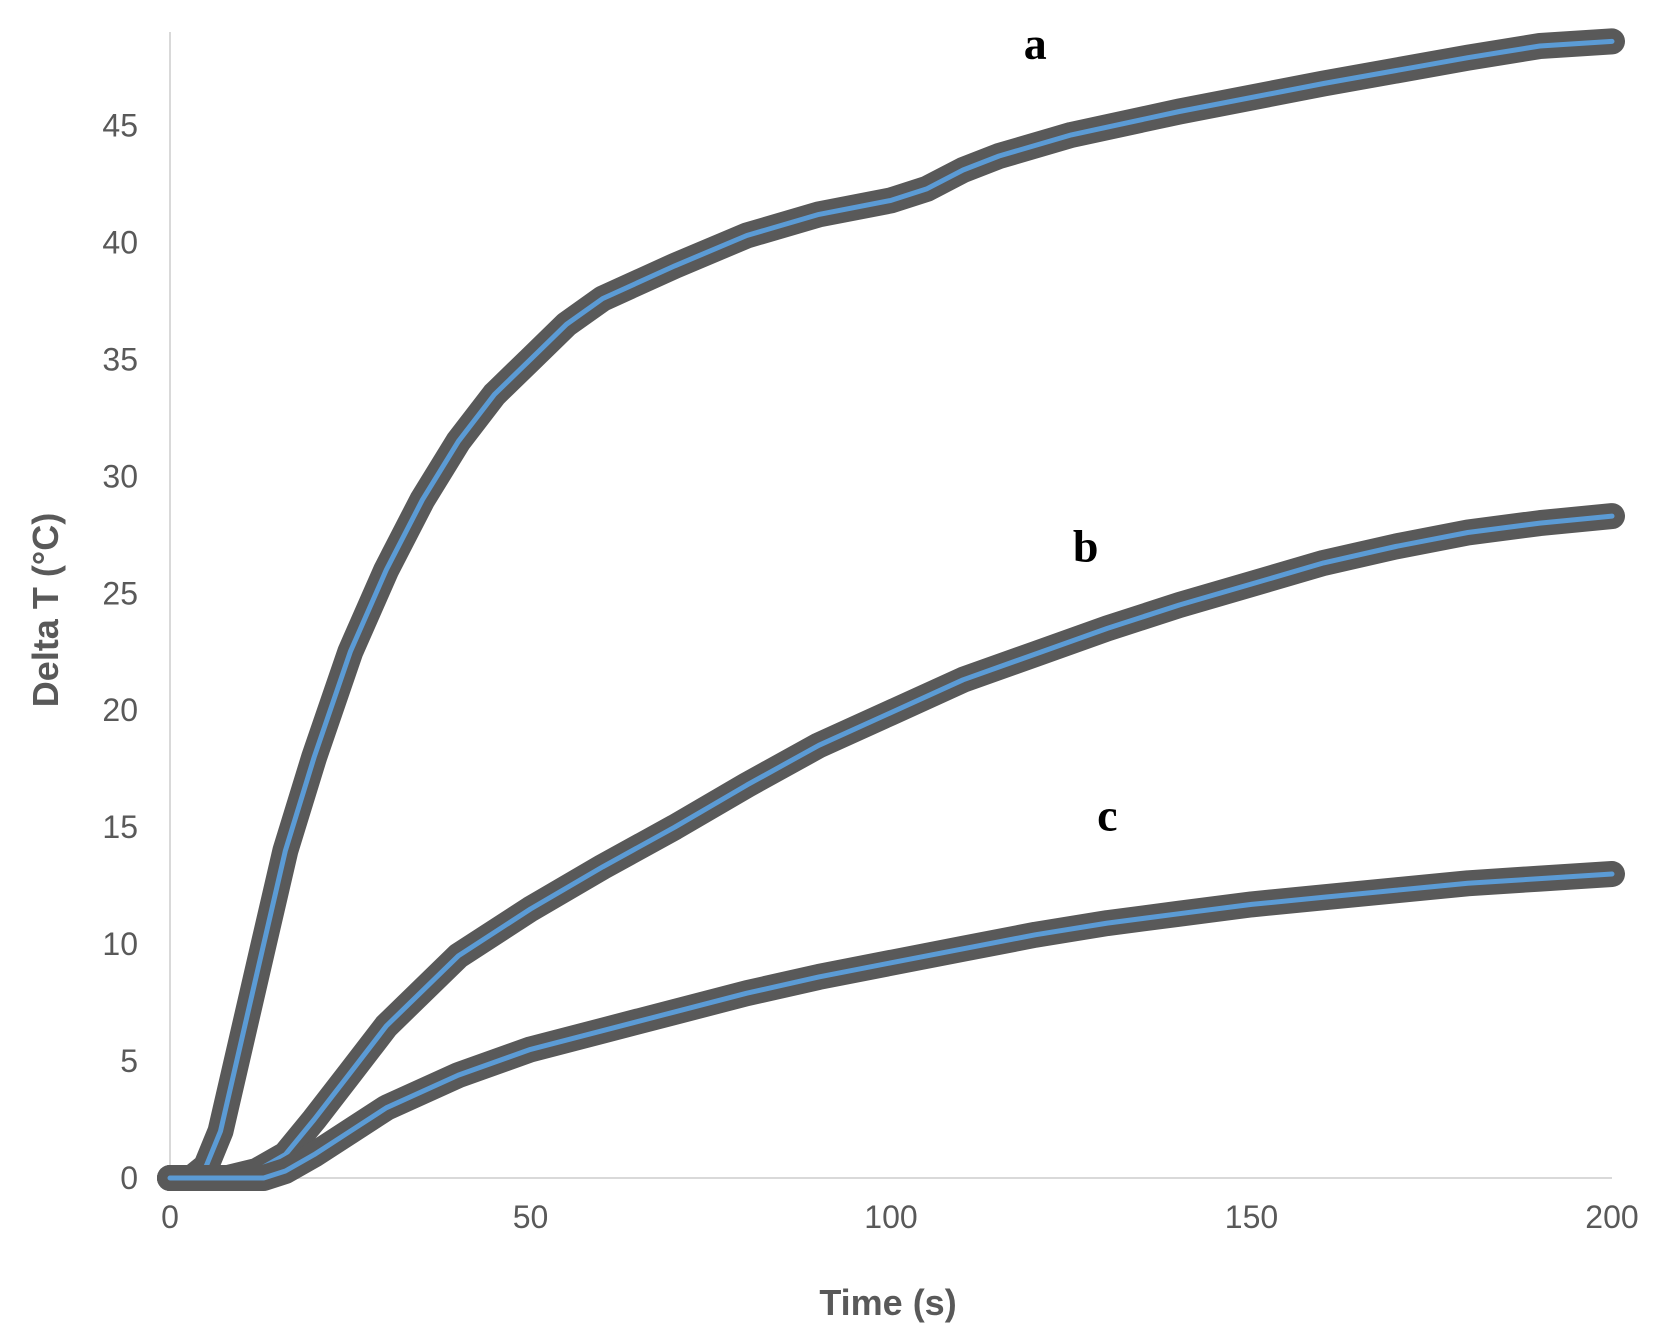  What do you see at coordinates (120, 242) in the screenshot?
I see `y-tick-label: 40` at bounding box center [120, 242].